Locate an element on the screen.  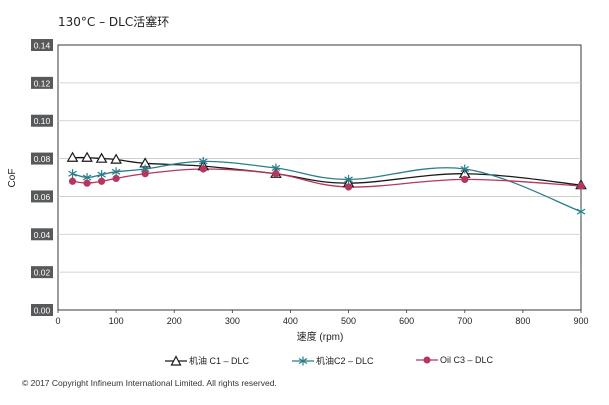
y-tick-label: 0.14 is located at coordinates (42, 46).